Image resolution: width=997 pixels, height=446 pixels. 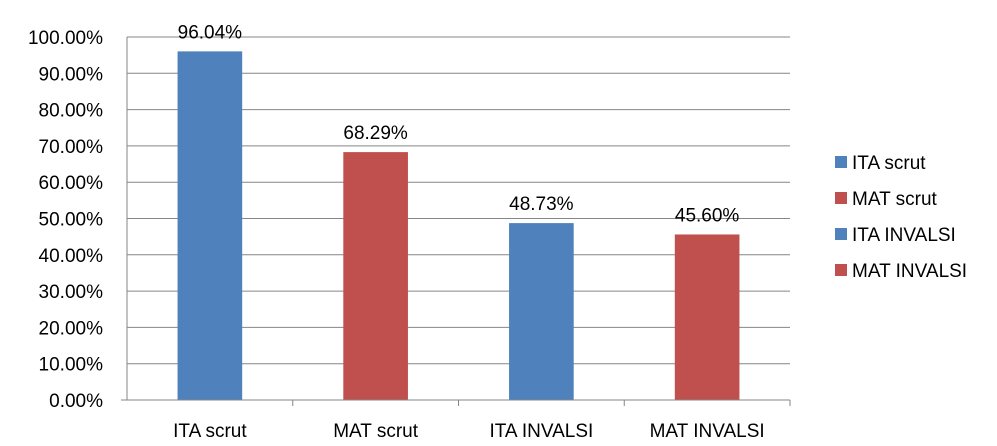 What do you see at coordinates (376, 431) in the screenshot?
I see `x-tick-label: MAT scrut` at bounding box center [376, 431].